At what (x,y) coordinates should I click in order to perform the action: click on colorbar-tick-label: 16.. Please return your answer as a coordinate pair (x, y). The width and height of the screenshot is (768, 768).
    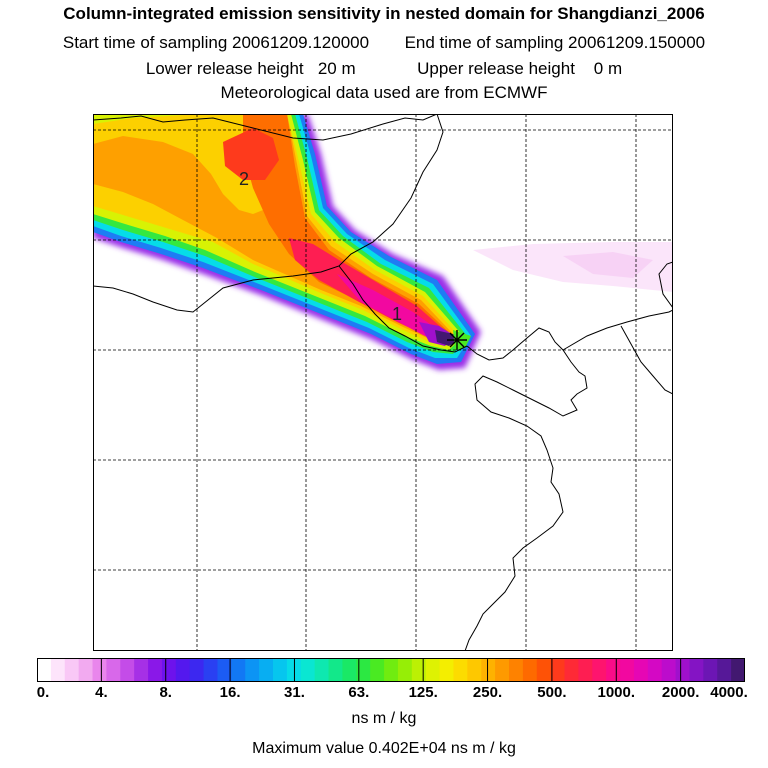
    Looking at the image, I should click on (230, 692).